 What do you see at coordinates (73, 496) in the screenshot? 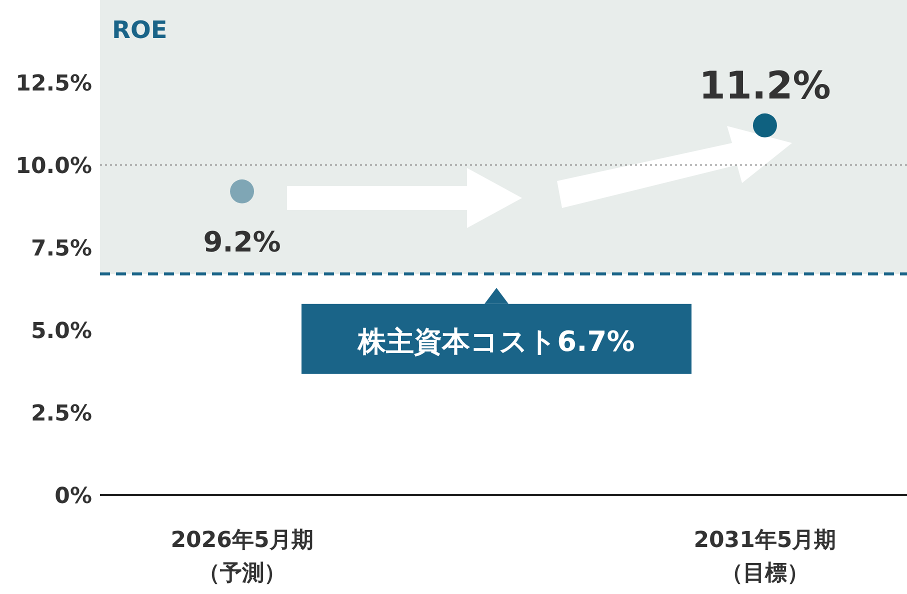
I see `y-tick-label: 0%` at bounding box center [73, 496].